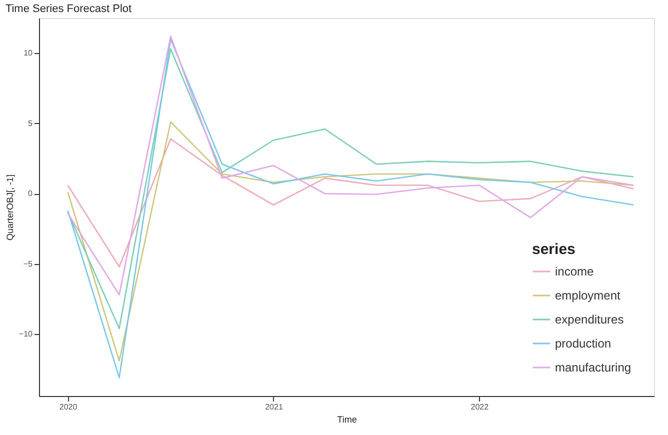 Image resolution: width=668 pixels, height=435 pixels. Describe the element at coordinates (593, 367) in the screenshot. I see `legend-label: manufacturing` at that location.